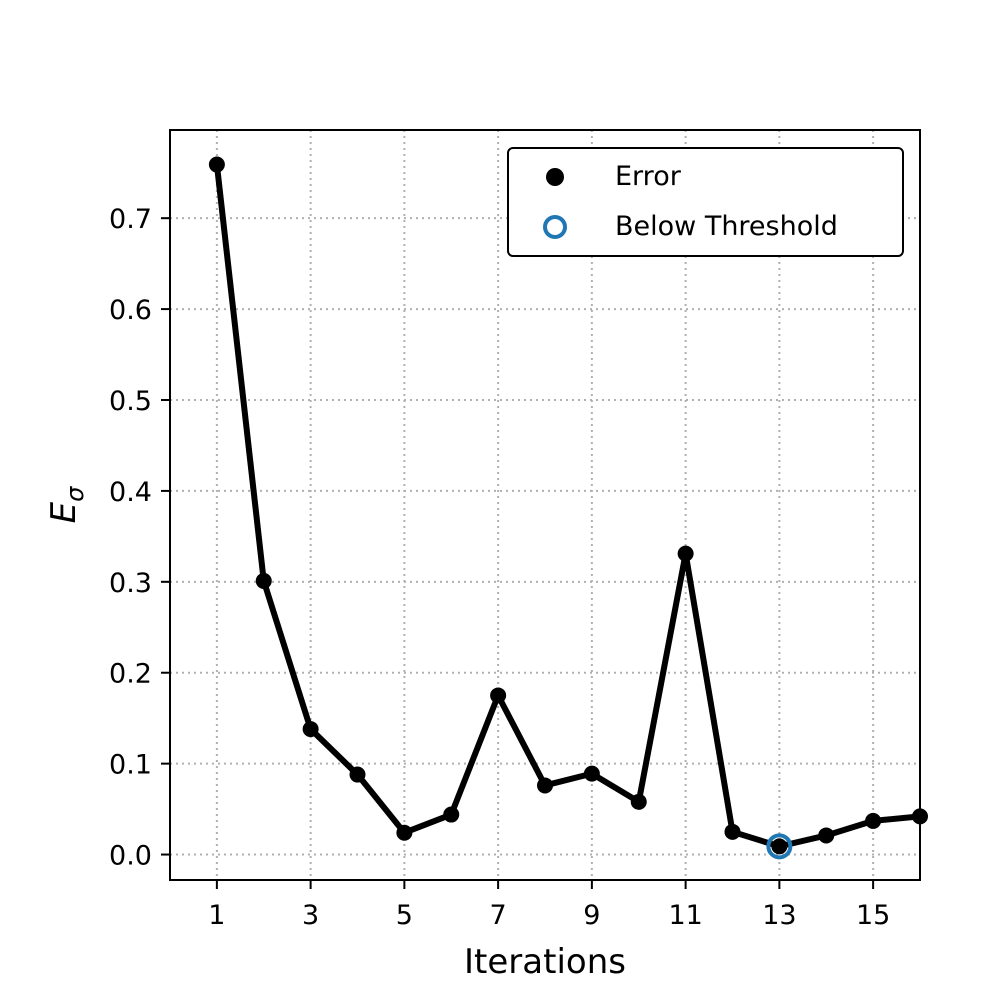  I want to click on legend: Error Below Threshold, so click(705, 202).